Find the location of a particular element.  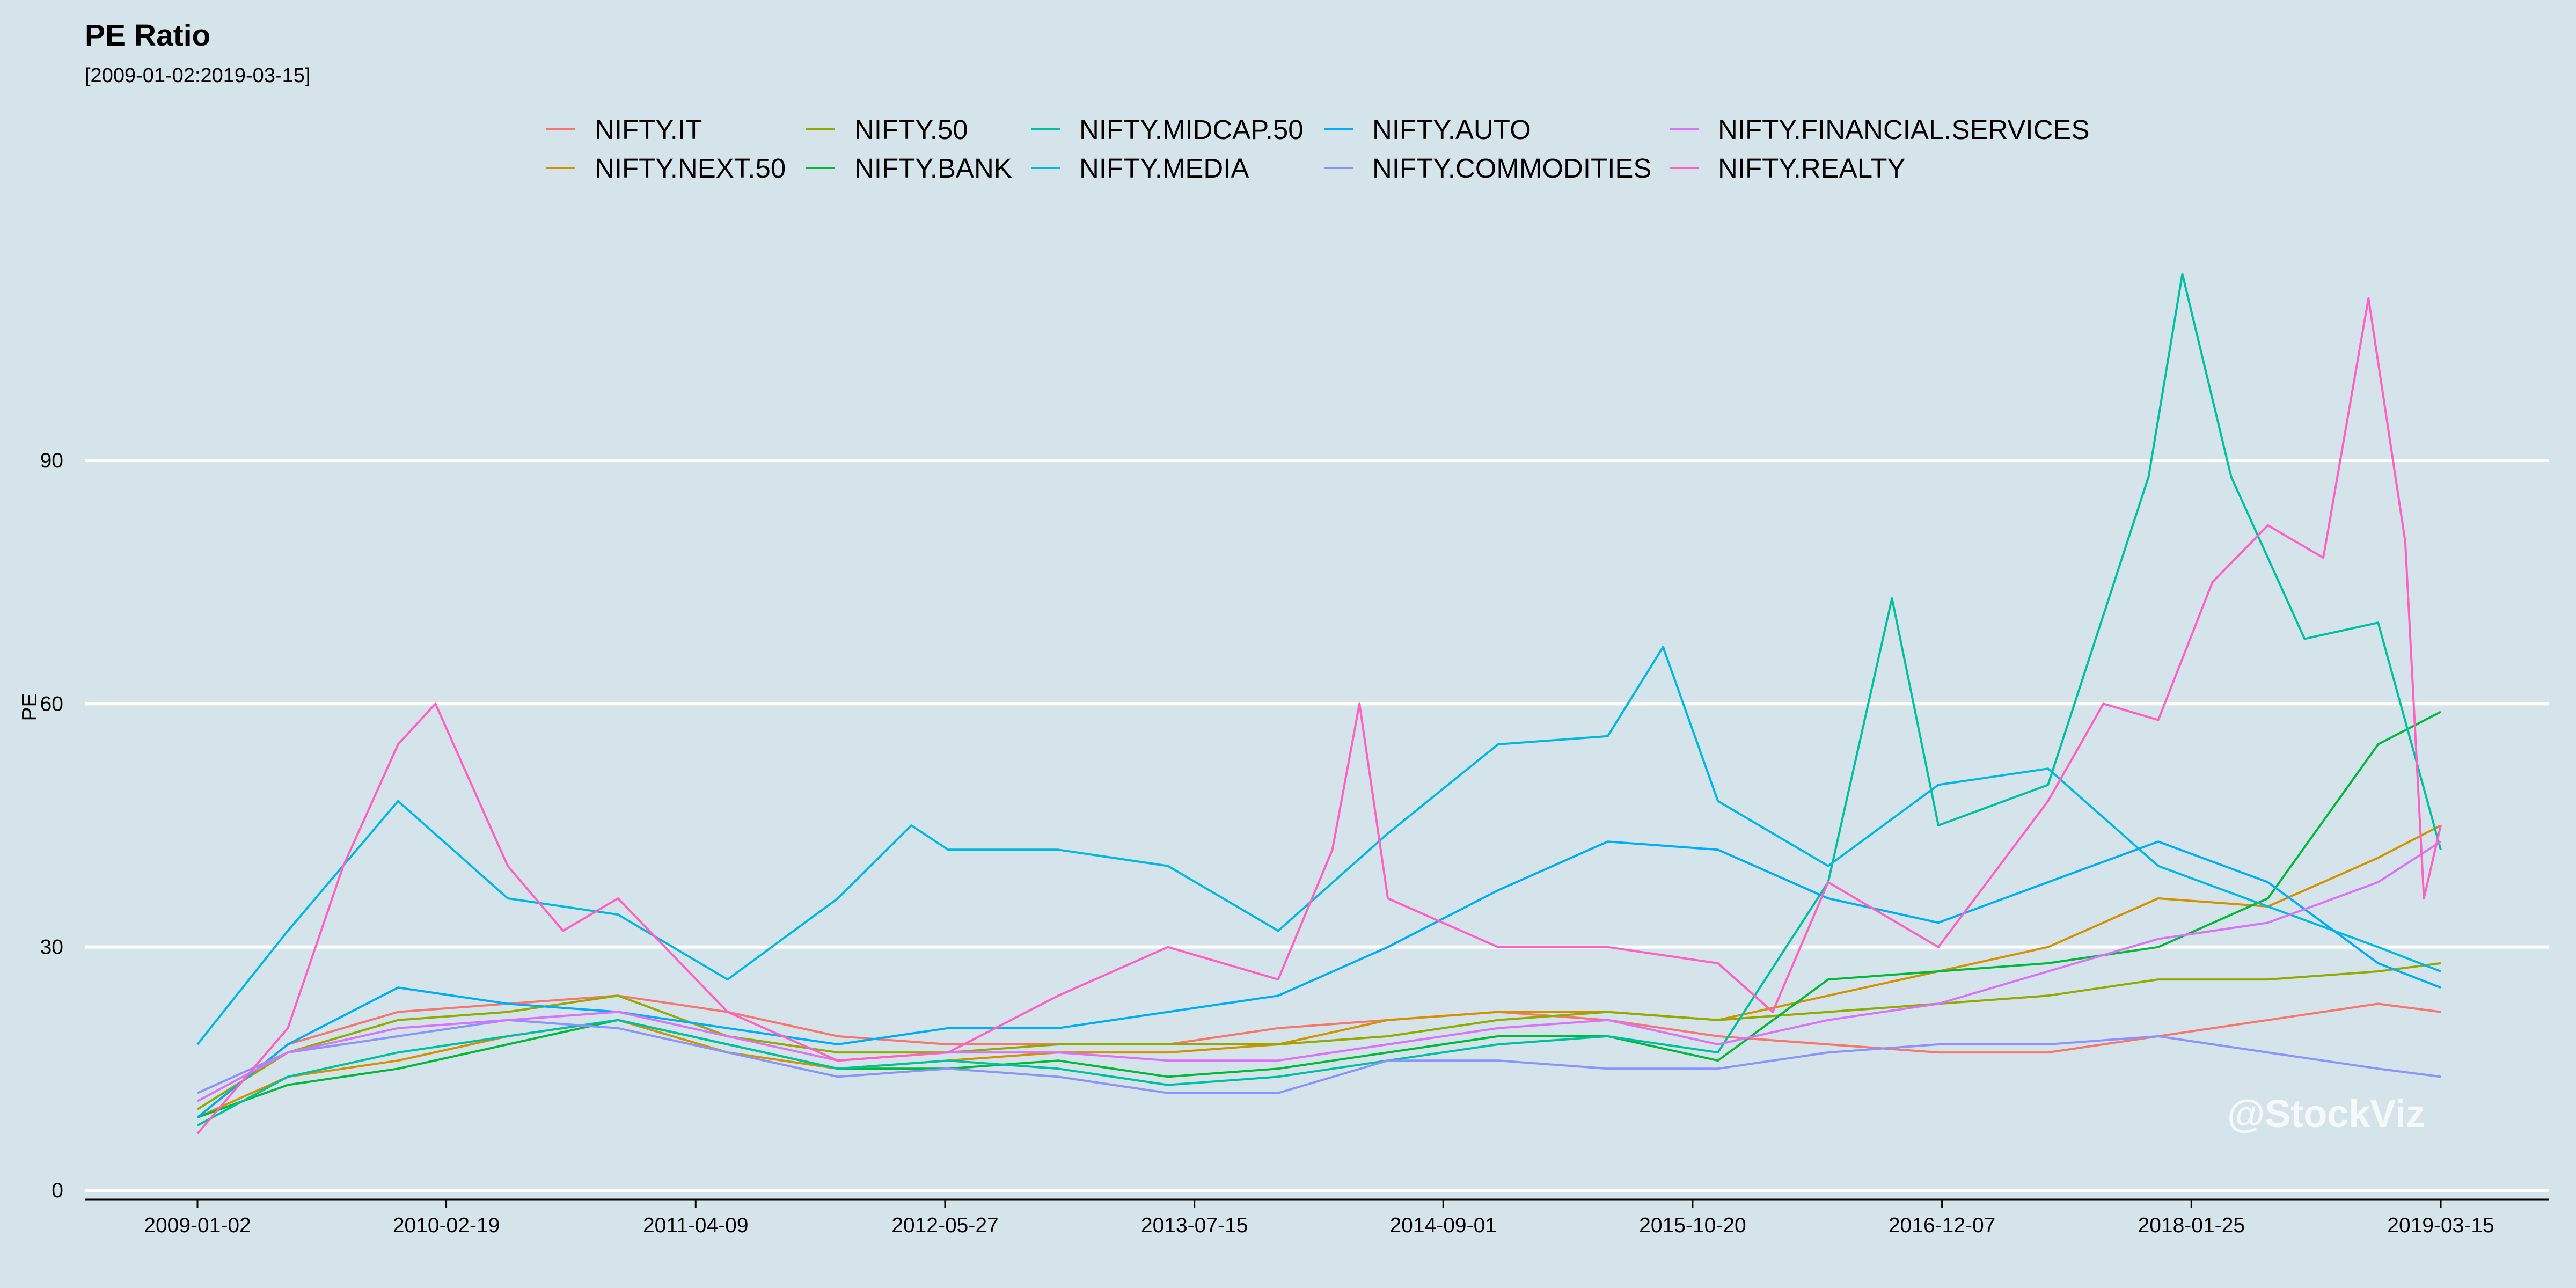

legend-label: NIFTY.MEDIA is located at coordinates (1164, 168).